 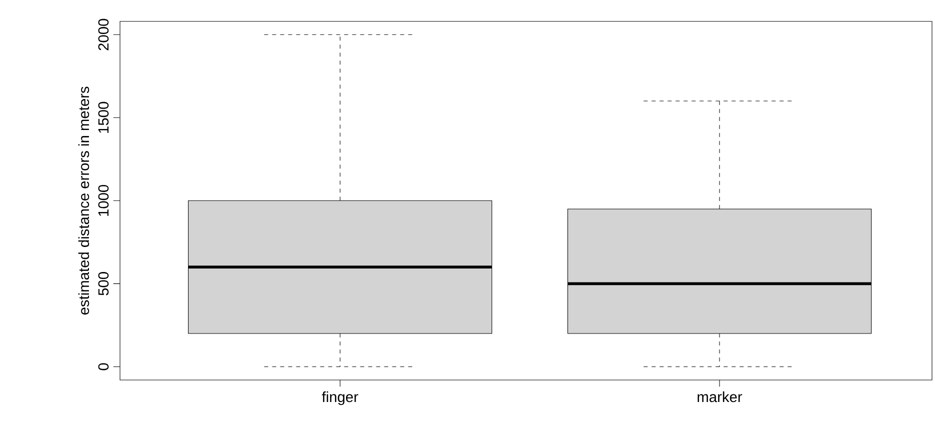 What do you see at coordinates (103, 366) in the screenshot?
I see `y-tick-label: 0` at bounding box center [103, 366].